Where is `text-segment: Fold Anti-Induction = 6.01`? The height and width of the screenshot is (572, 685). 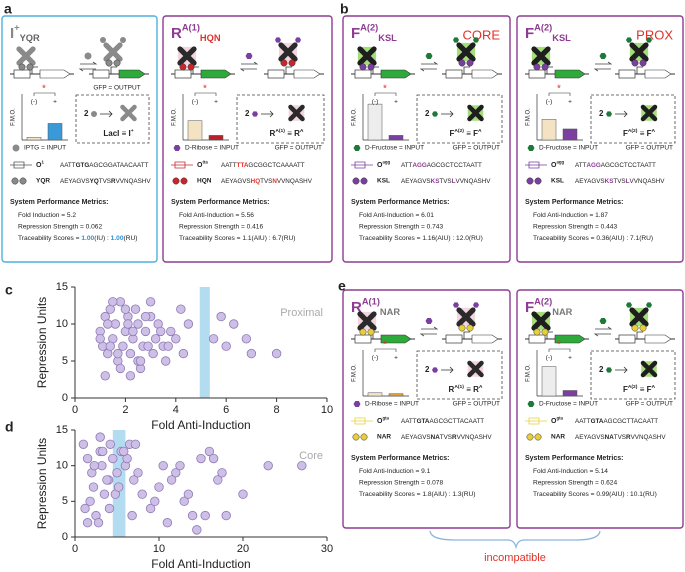 text-segment: Fold Anti-Induction = 6.01 is located at coordinates (396, 215).